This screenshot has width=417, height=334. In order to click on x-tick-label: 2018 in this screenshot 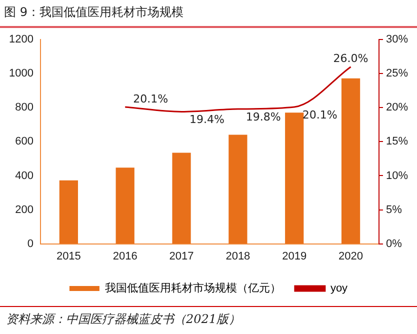, I will do `click(238, 256)`.